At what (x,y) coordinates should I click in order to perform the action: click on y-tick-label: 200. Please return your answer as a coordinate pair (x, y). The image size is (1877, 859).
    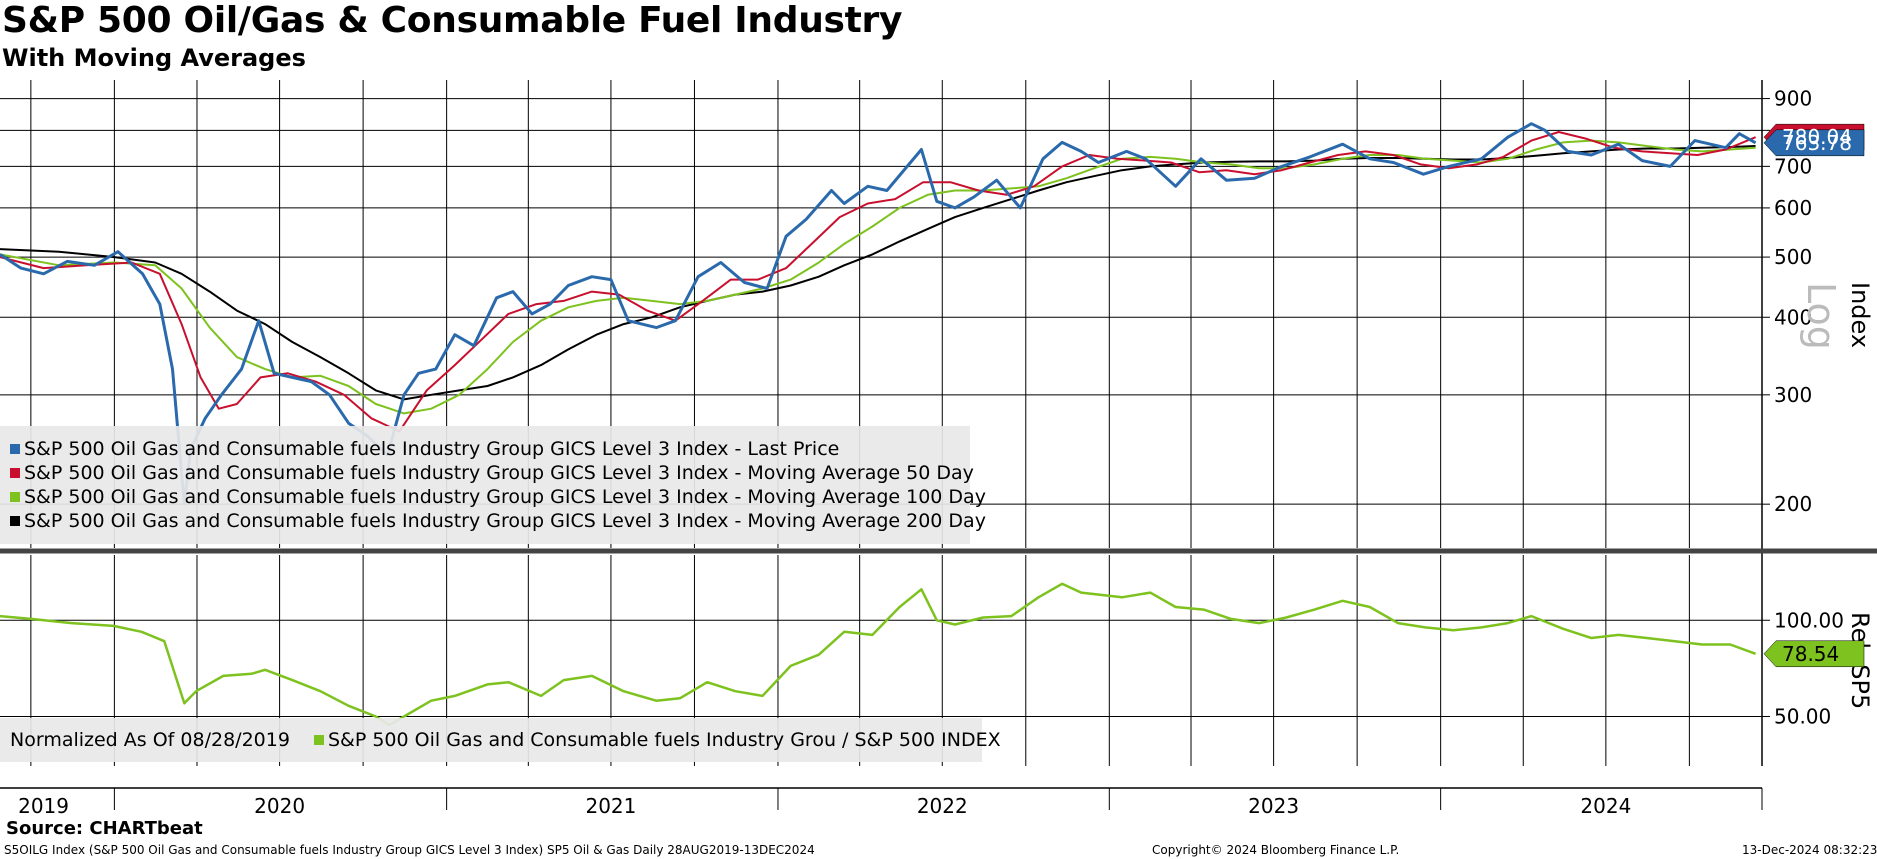
    Looking at the image, I should click on (1793, 504).